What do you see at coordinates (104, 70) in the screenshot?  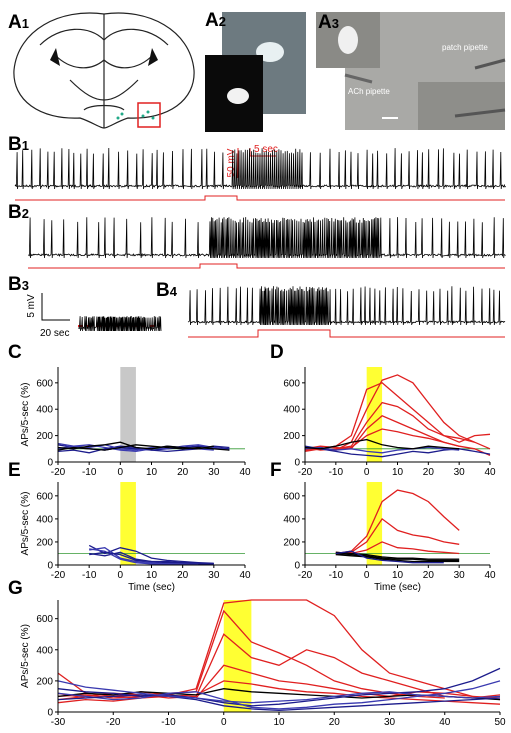 I see `brain-schematic` at bounding box center [104, 70].